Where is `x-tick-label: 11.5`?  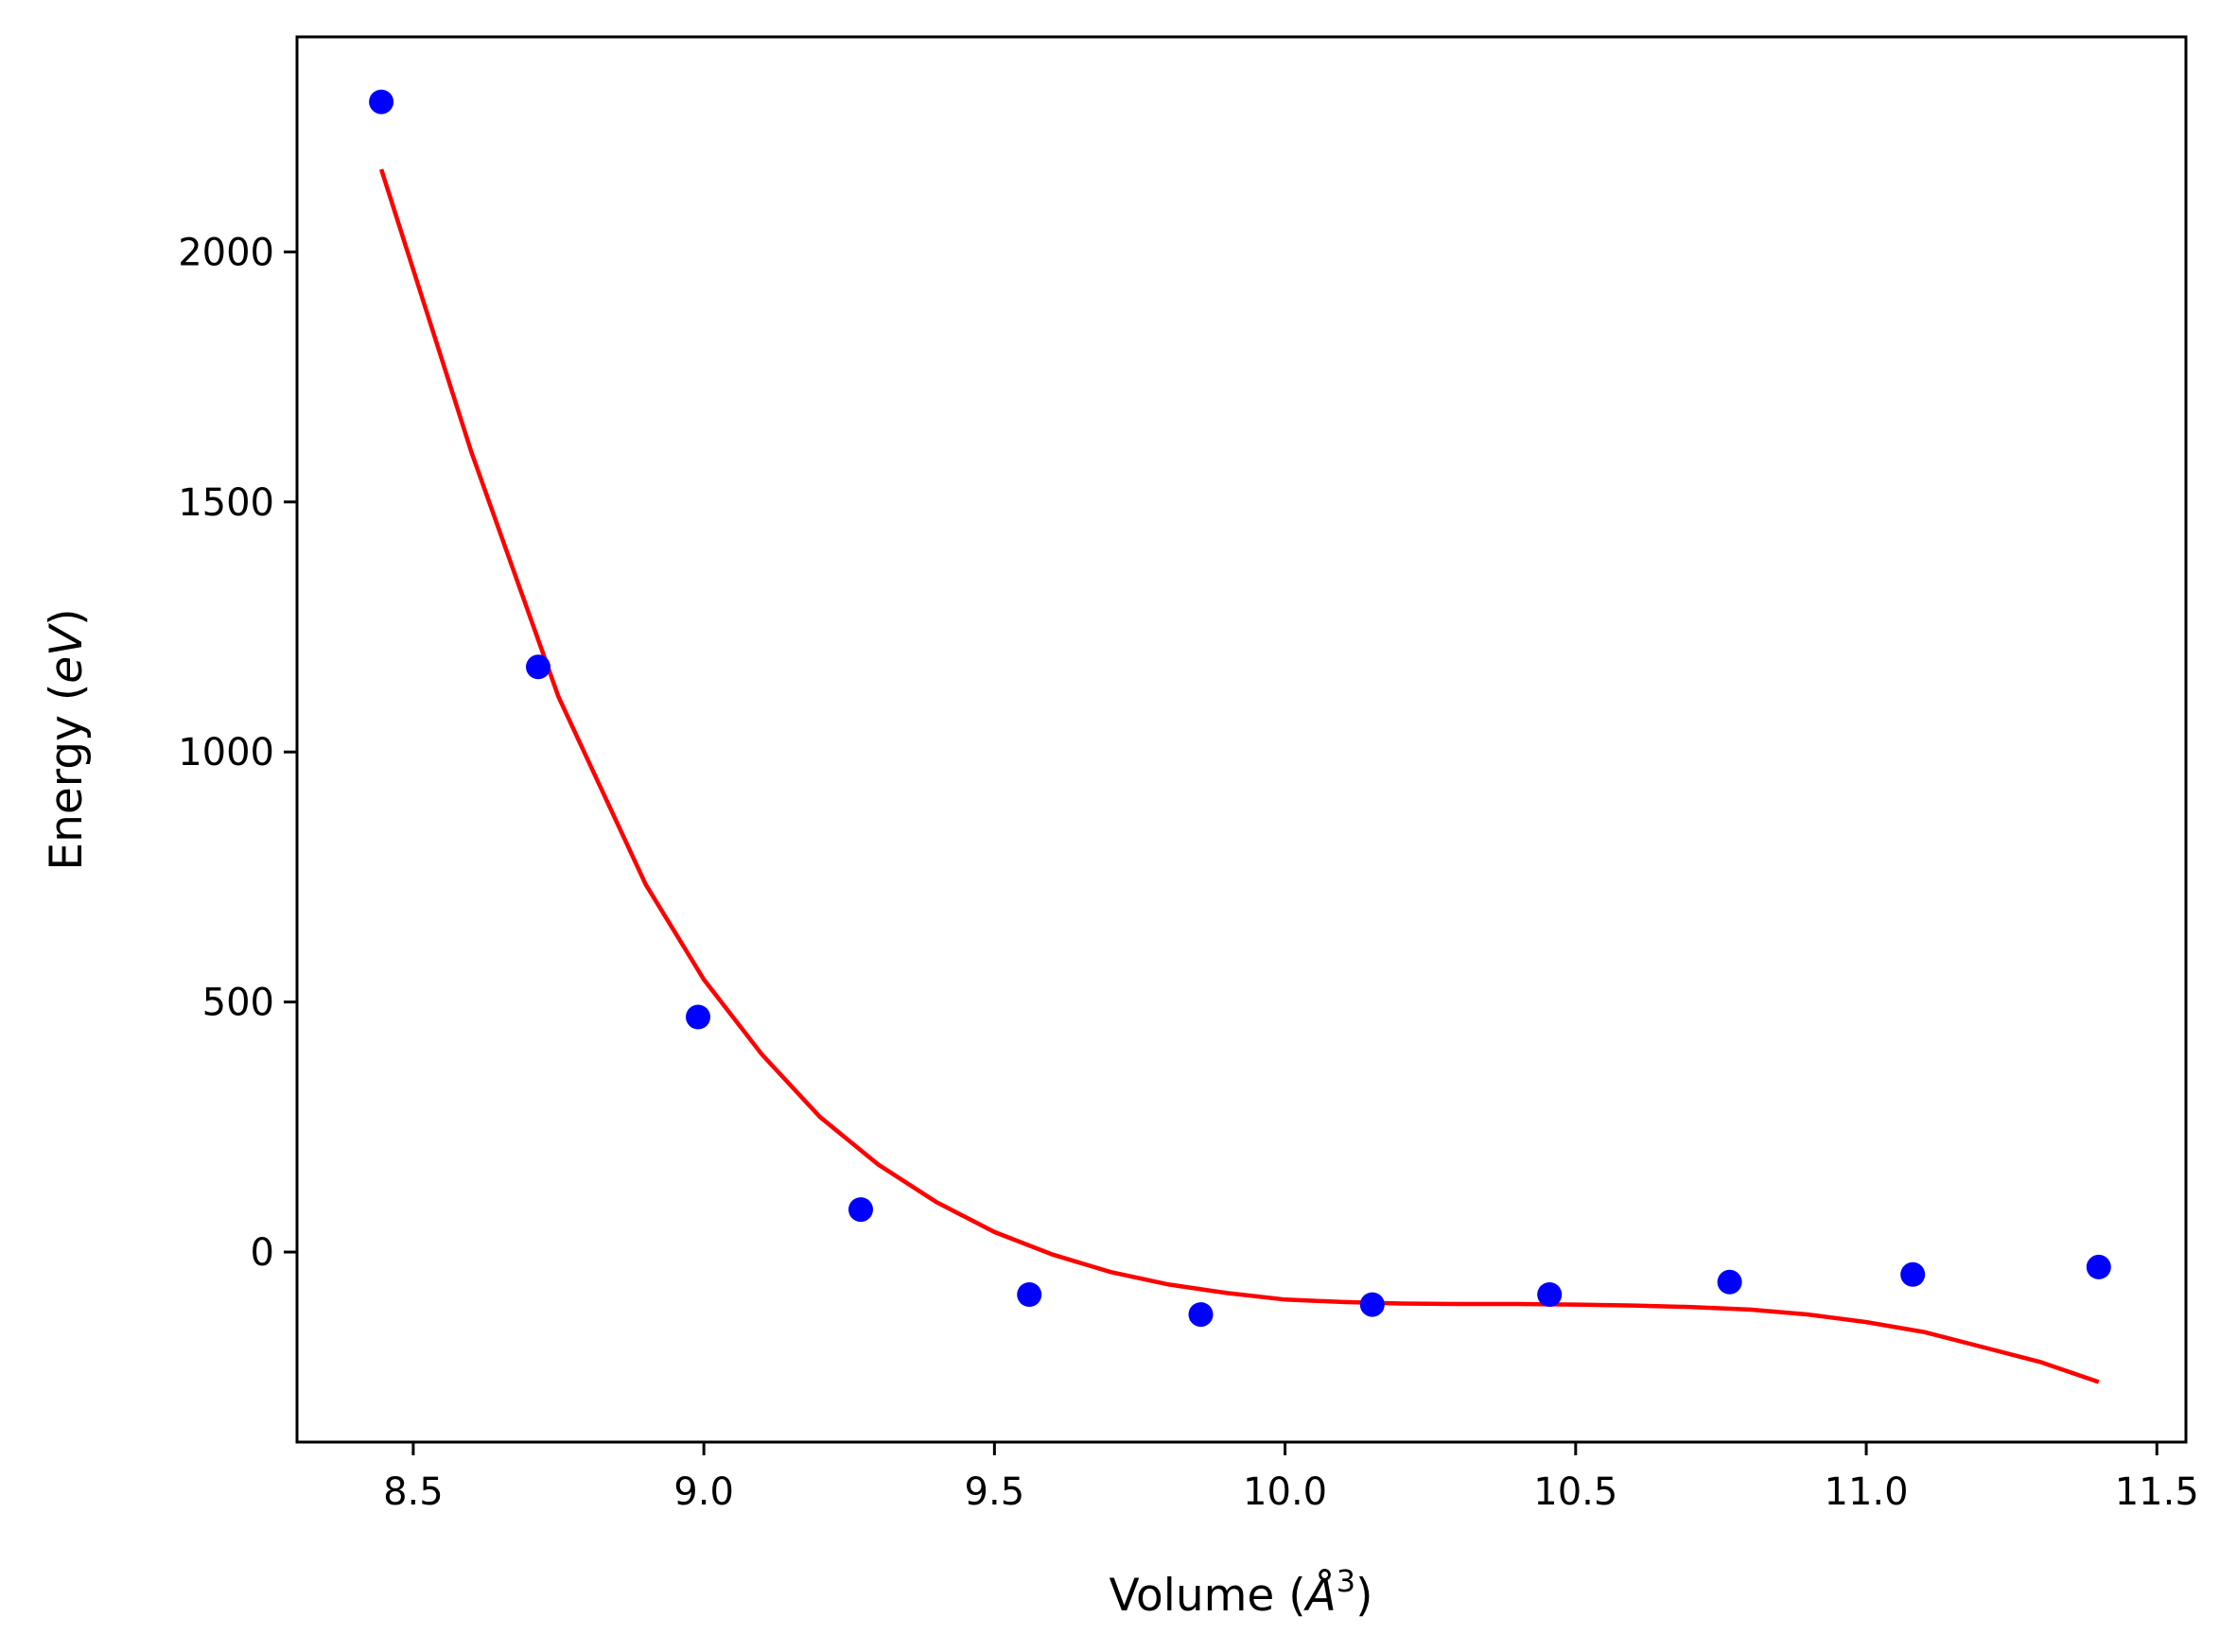 x-tick-label: 11.5 is located at coordinates (2157, 1492).